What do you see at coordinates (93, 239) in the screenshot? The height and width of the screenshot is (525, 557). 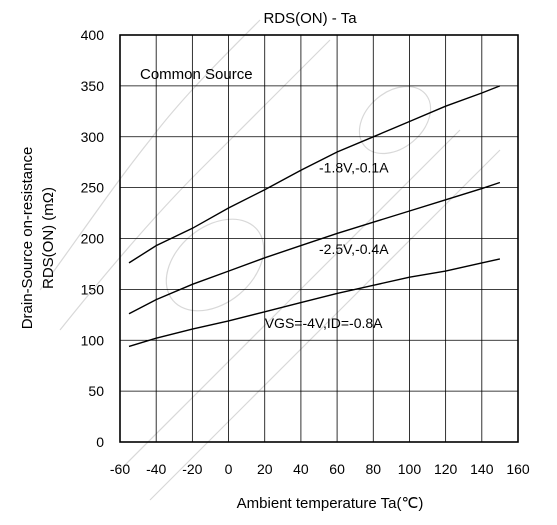 I see `y-tick-label: 200` at bounding box center [93, 239].